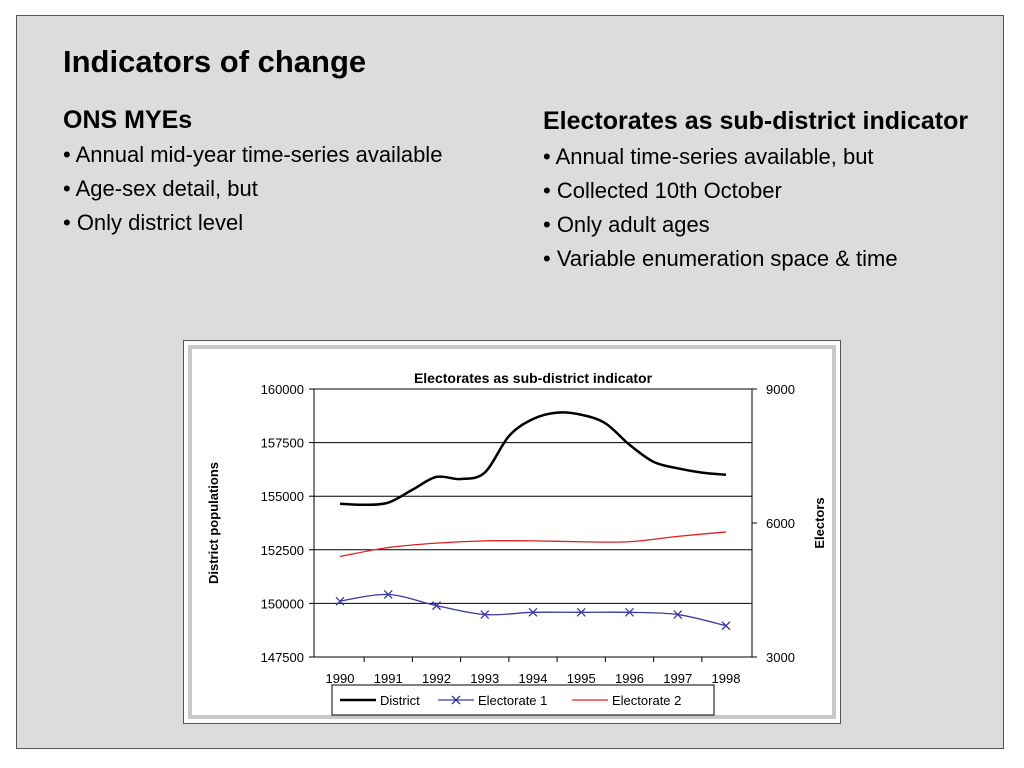 Image resolution: width=1024 pixels, height=768 pixels. Describe the element at coordinates (533, 459) in the screenshot. I see `series-line-district` at that location.